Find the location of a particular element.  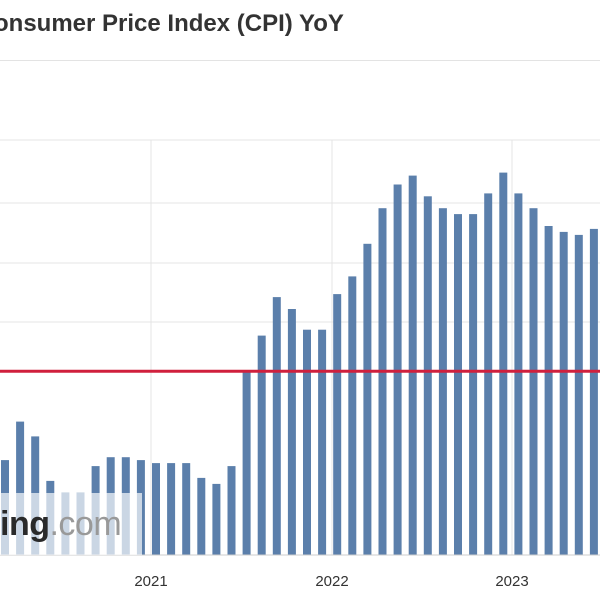

x-axis-ticks: 2021 2022 2023 is located at coordinates (331, 581).